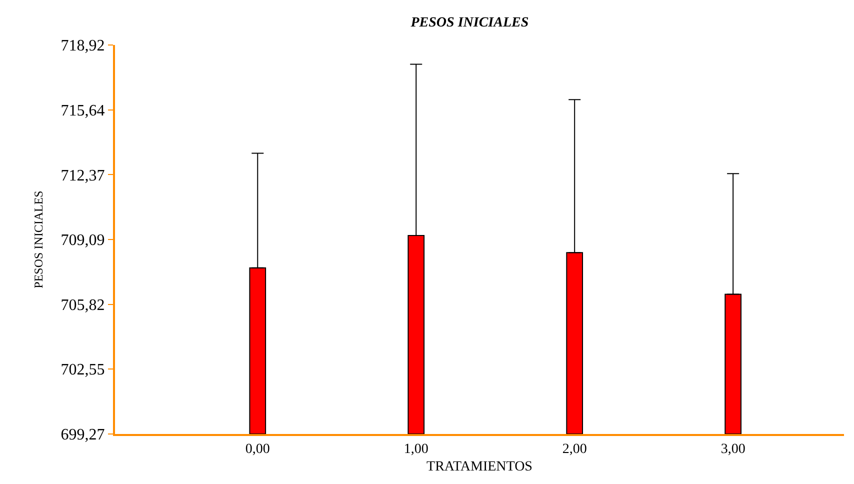  Describe the element at coordinates (257, 449) in the screenshot. I see `x-tick-label: 0,00` at that location.